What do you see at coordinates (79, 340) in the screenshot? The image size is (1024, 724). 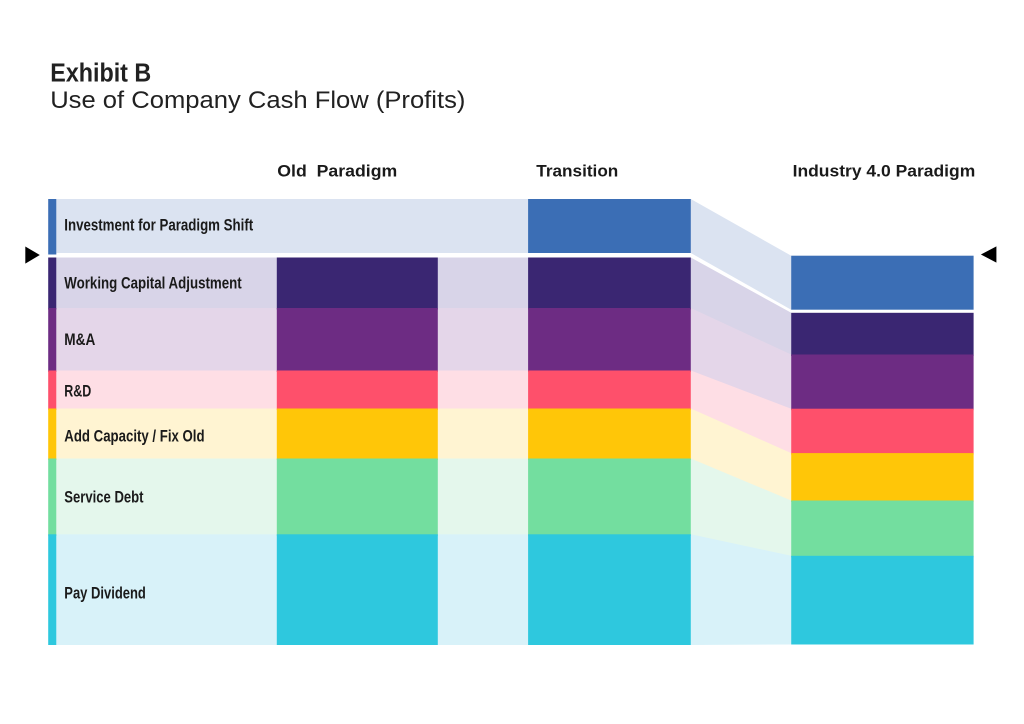 I see `svg-text: M&A` at bounding box center [79, 340].